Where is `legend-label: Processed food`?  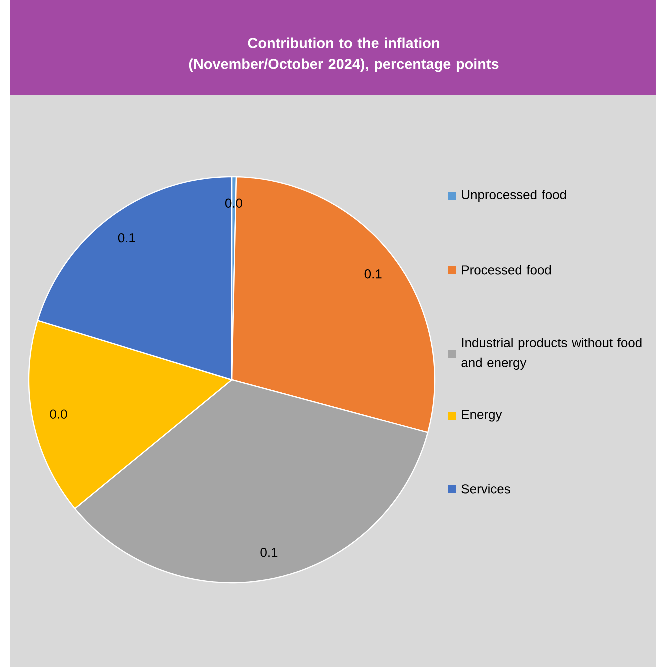
legend-label: Processed food is located at coordinates (507, 270).